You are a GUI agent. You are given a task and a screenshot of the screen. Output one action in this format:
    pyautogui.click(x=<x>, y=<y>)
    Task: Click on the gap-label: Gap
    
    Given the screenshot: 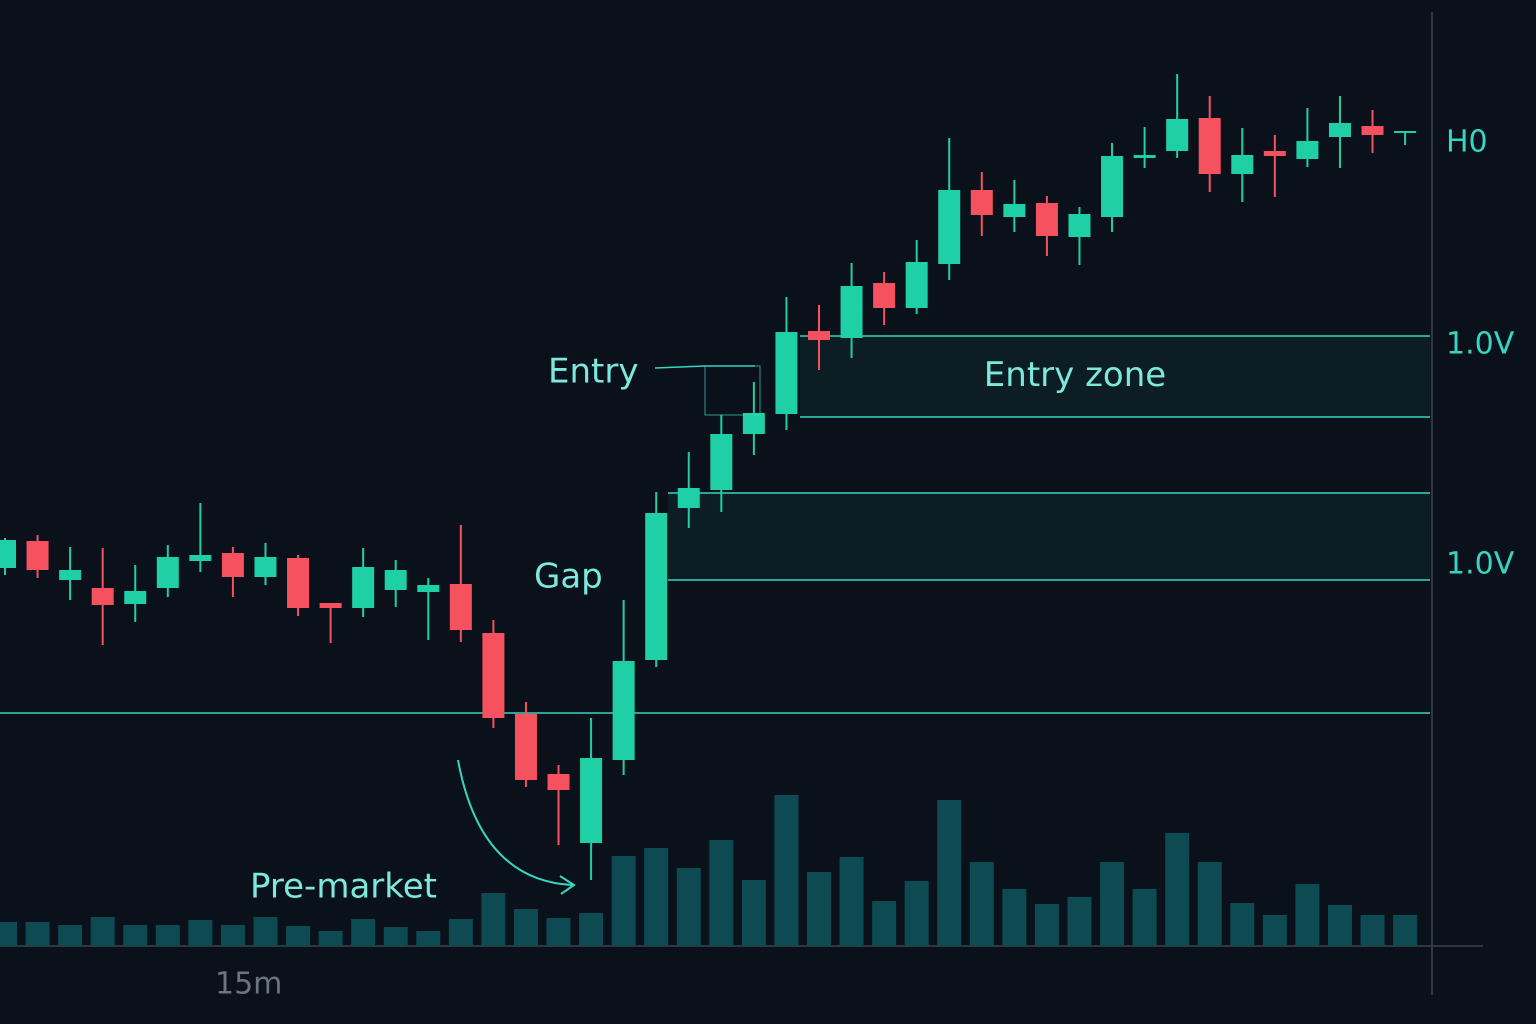 What is the action you would take?
    pyautogui.click(x=568, y=577)
    